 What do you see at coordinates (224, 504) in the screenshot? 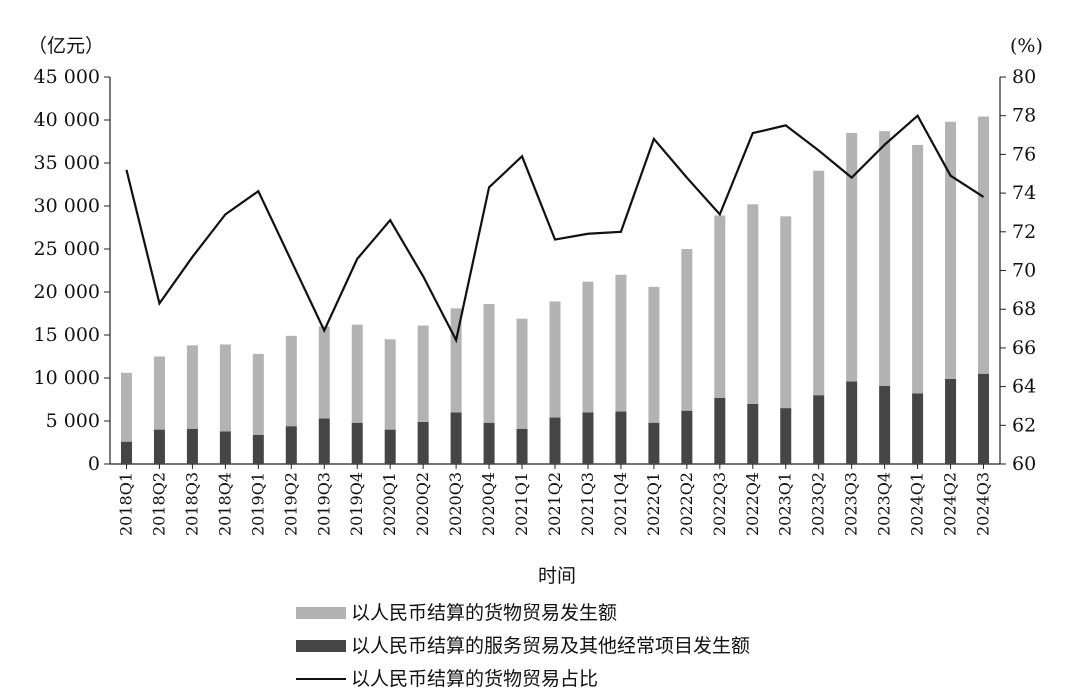
I see `x-tick-label: 2018Q4` at bounding box center [224, 504].